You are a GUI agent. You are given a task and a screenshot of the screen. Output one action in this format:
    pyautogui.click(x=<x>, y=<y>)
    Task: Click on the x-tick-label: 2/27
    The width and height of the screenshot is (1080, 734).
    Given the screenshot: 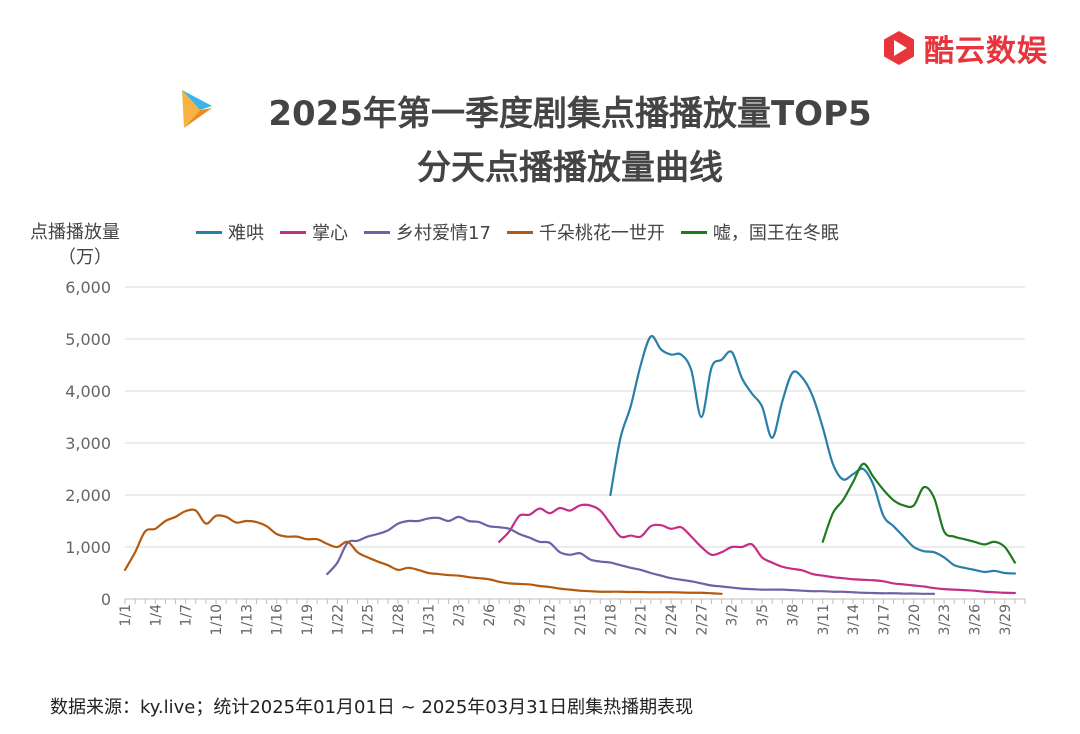 What is the action you would take?
    pyautogui.click(x=702, y=619)
    